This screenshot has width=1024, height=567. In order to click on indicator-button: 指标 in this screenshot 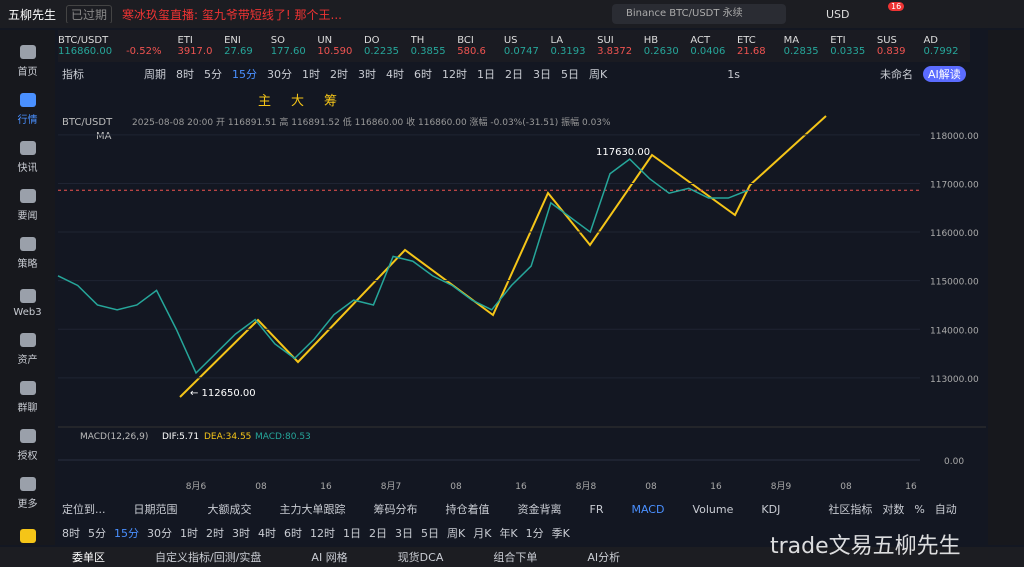, I will do `click(73, 74)`.